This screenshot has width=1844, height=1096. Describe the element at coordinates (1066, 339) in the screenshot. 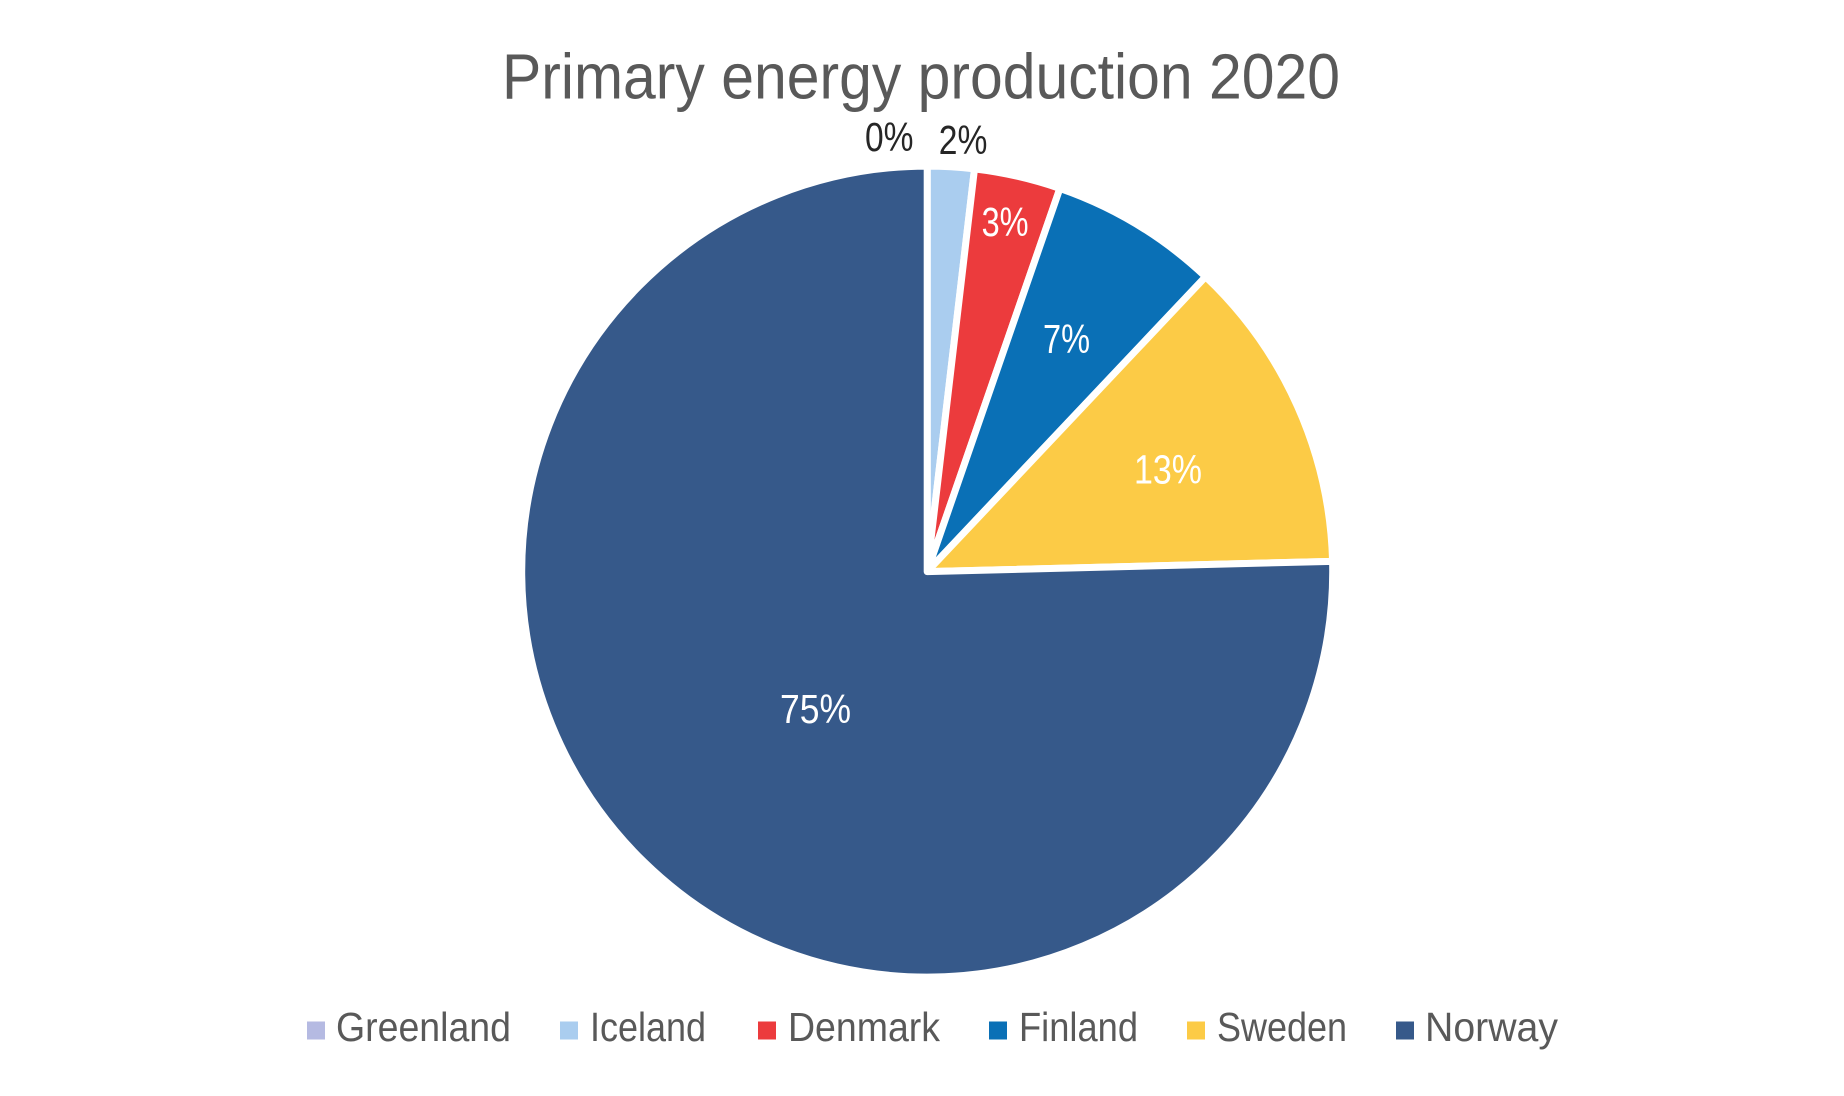

I see `svg-text: 7%` at that location.